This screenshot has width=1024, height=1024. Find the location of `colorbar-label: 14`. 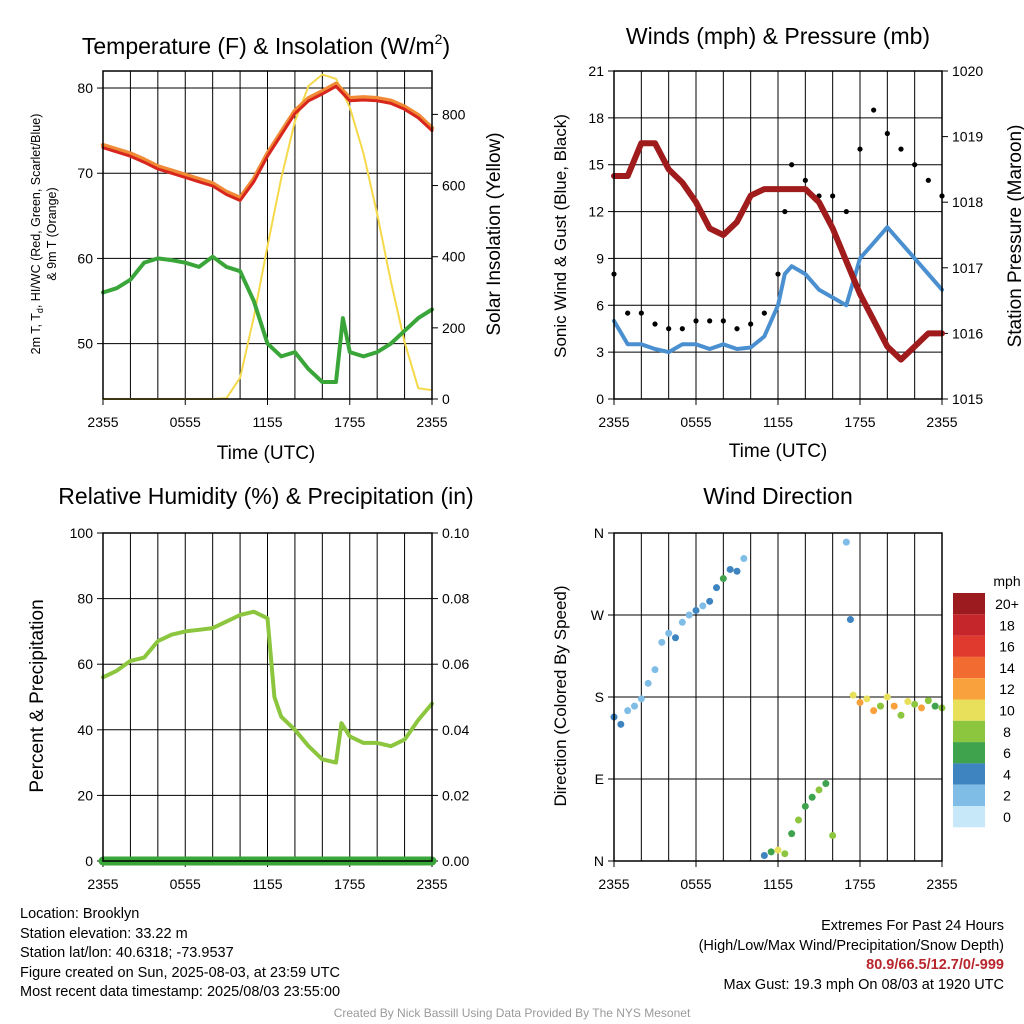

colorbar-label: 14 is located at coordinates (1007, 668).